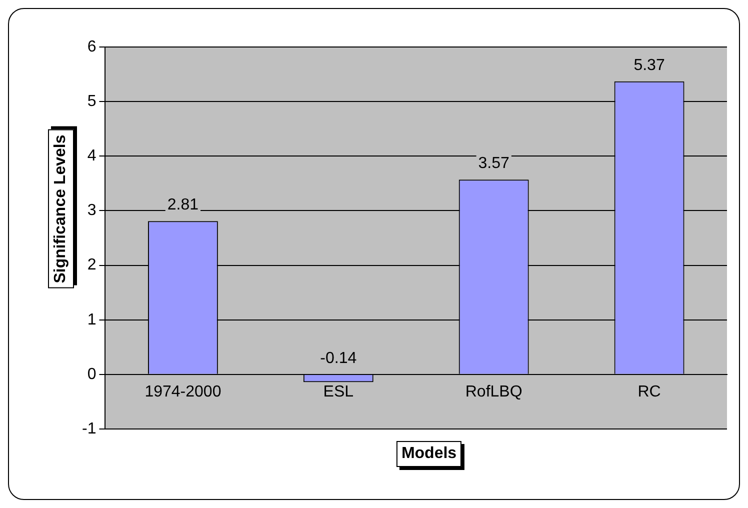 The image size is (748, 508). What do you see at coordinates (91, 101) in the screenshot?
I see `y-tick-label: 5` at bounding box center [91, 101].